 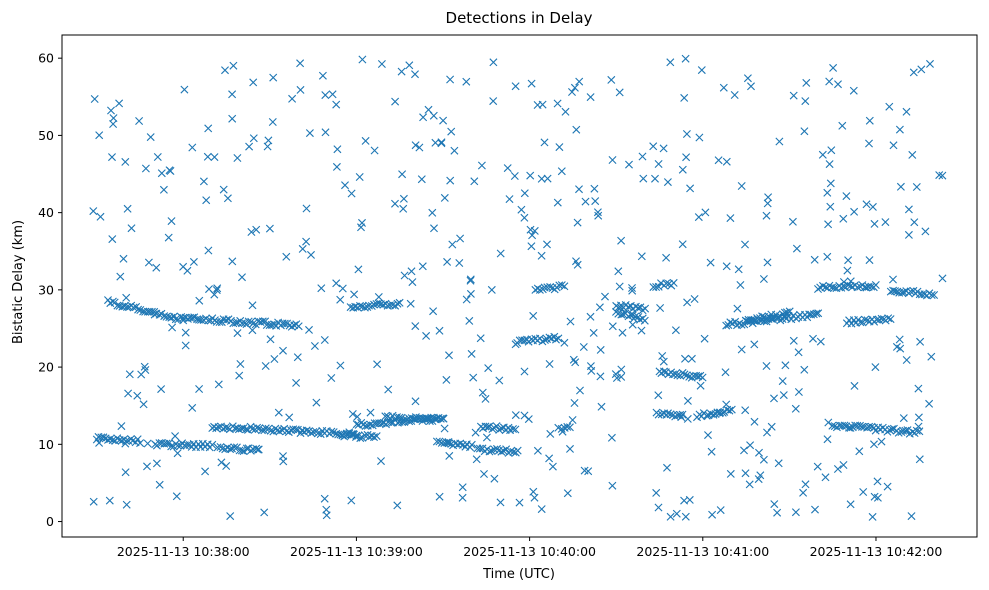 I want to click on y-tick-label: 40, so click(x=46, y=212).